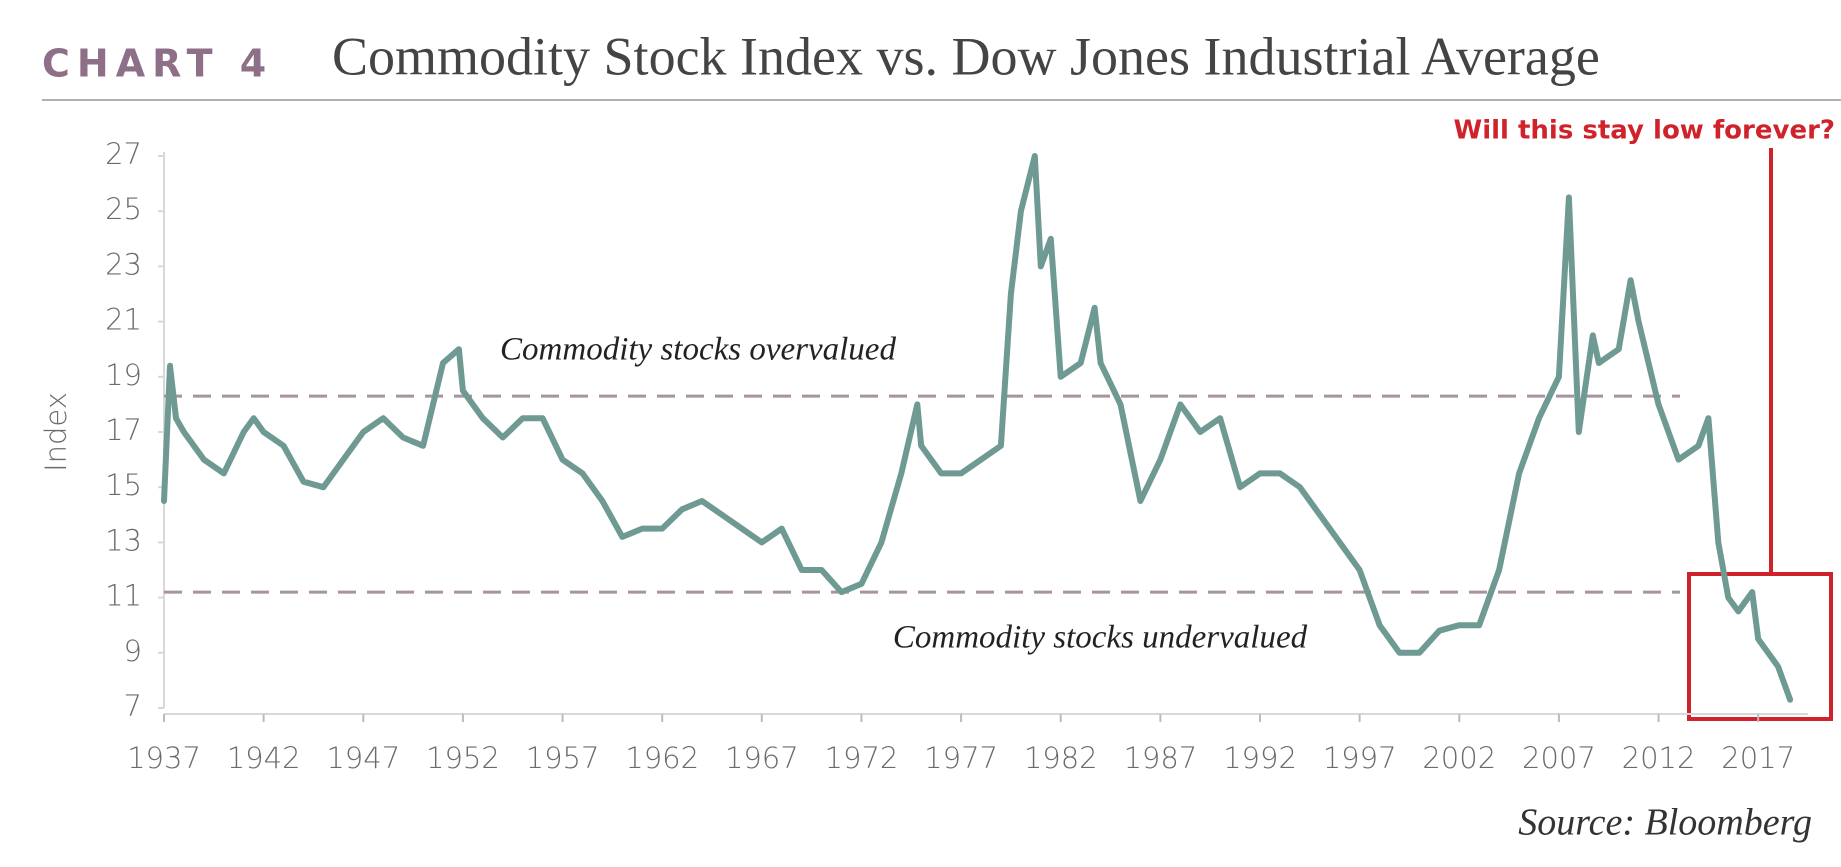 The height and width of the screenshot is (867, 1841). Describe the element at coordinates (123, 209) in the screenshot. I see `y-tick-label: 25` at that location.